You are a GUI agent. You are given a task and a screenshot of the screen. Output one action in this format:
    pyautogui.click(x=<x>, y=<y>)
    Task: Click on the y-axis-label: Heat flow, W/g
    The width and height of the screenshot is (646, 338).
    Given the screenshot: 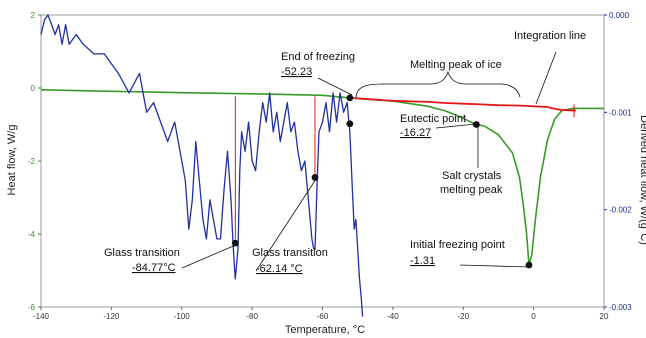 What is the action you would take?
    pyautogui.click(x=12, y=160)
    